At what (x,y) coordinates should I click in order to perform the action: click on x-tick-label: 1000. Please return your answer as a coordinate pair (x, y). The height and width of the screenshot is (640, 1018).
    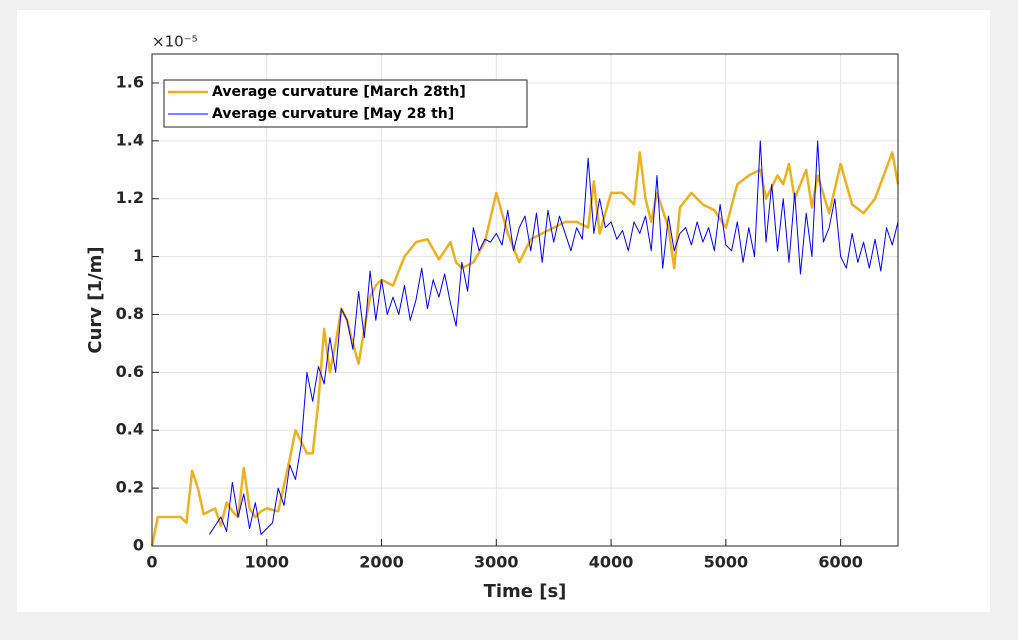
    Looking at the image, I should click on (267, 562).